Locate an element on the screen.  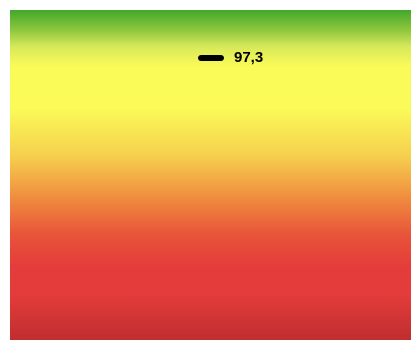
value-marker: 97,3 is located at coordinates (230, 57).